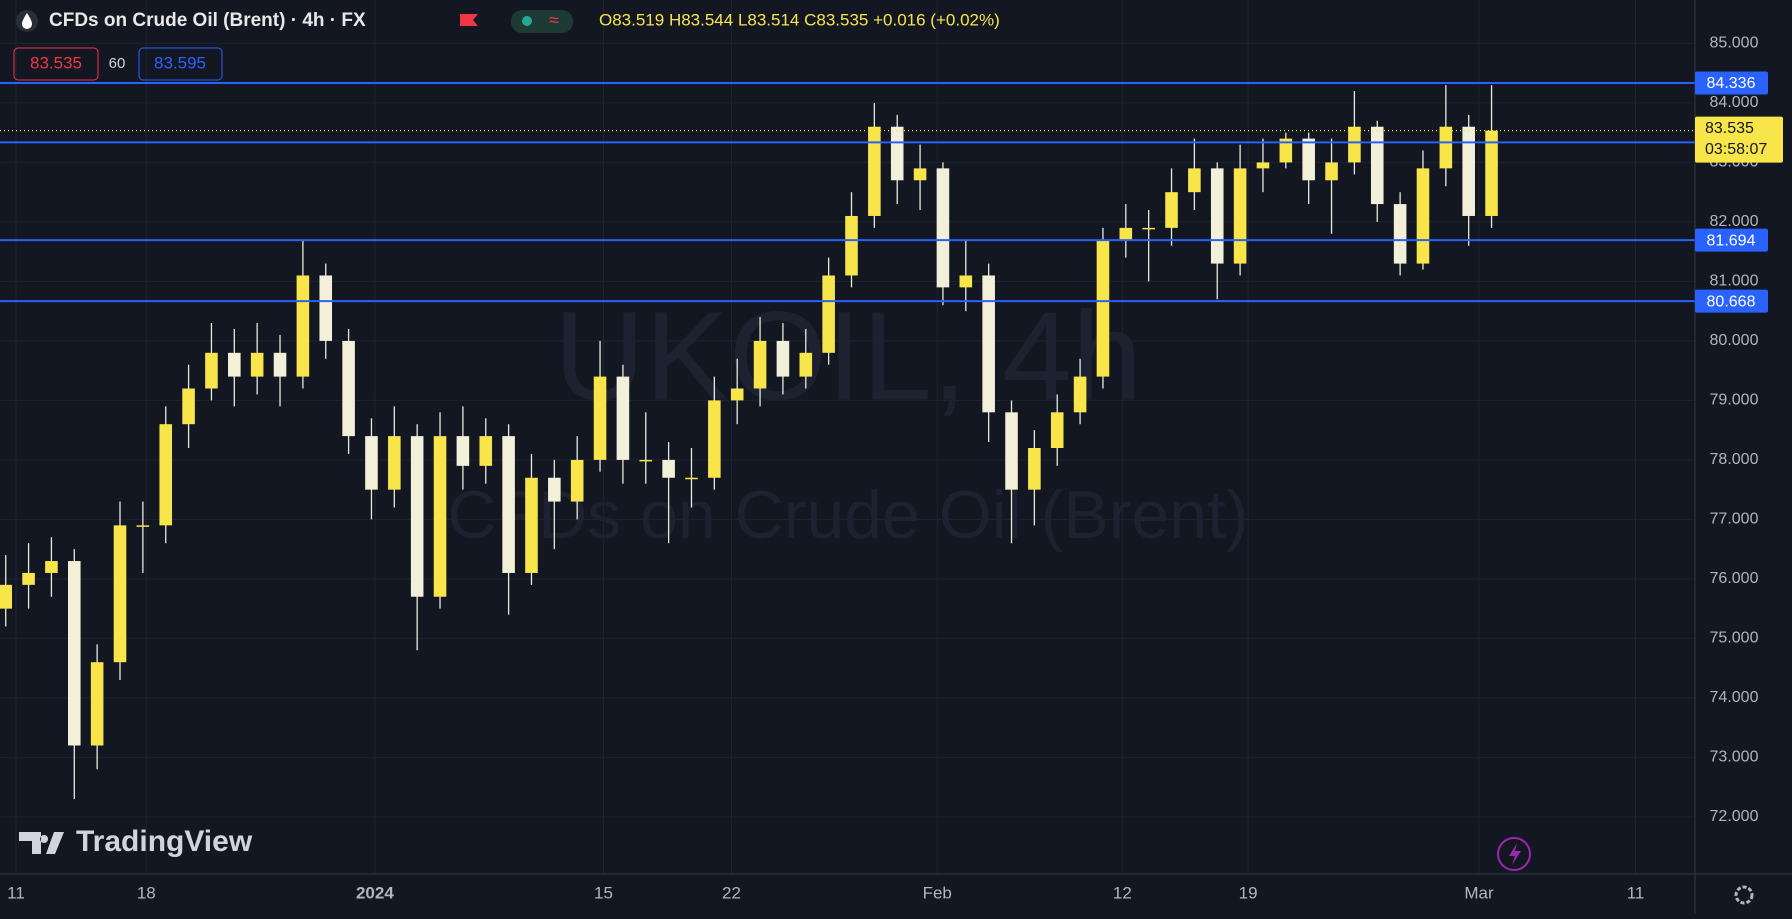 This screenshot has height=919, width=1792. I want to click on y-tick-label: 74.000, so click(1734, 697).